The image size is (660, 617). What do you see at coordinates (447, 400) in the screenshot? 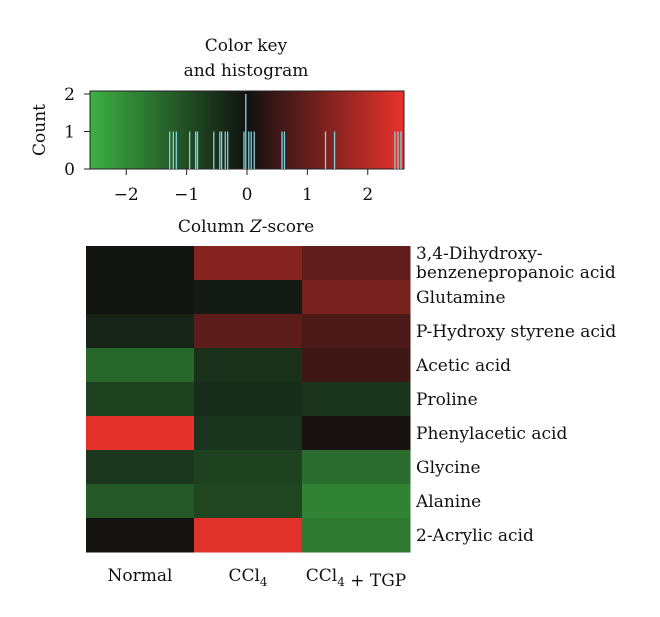
I see `heatmap-row-label: Proline` at bounding box center [447, 400].